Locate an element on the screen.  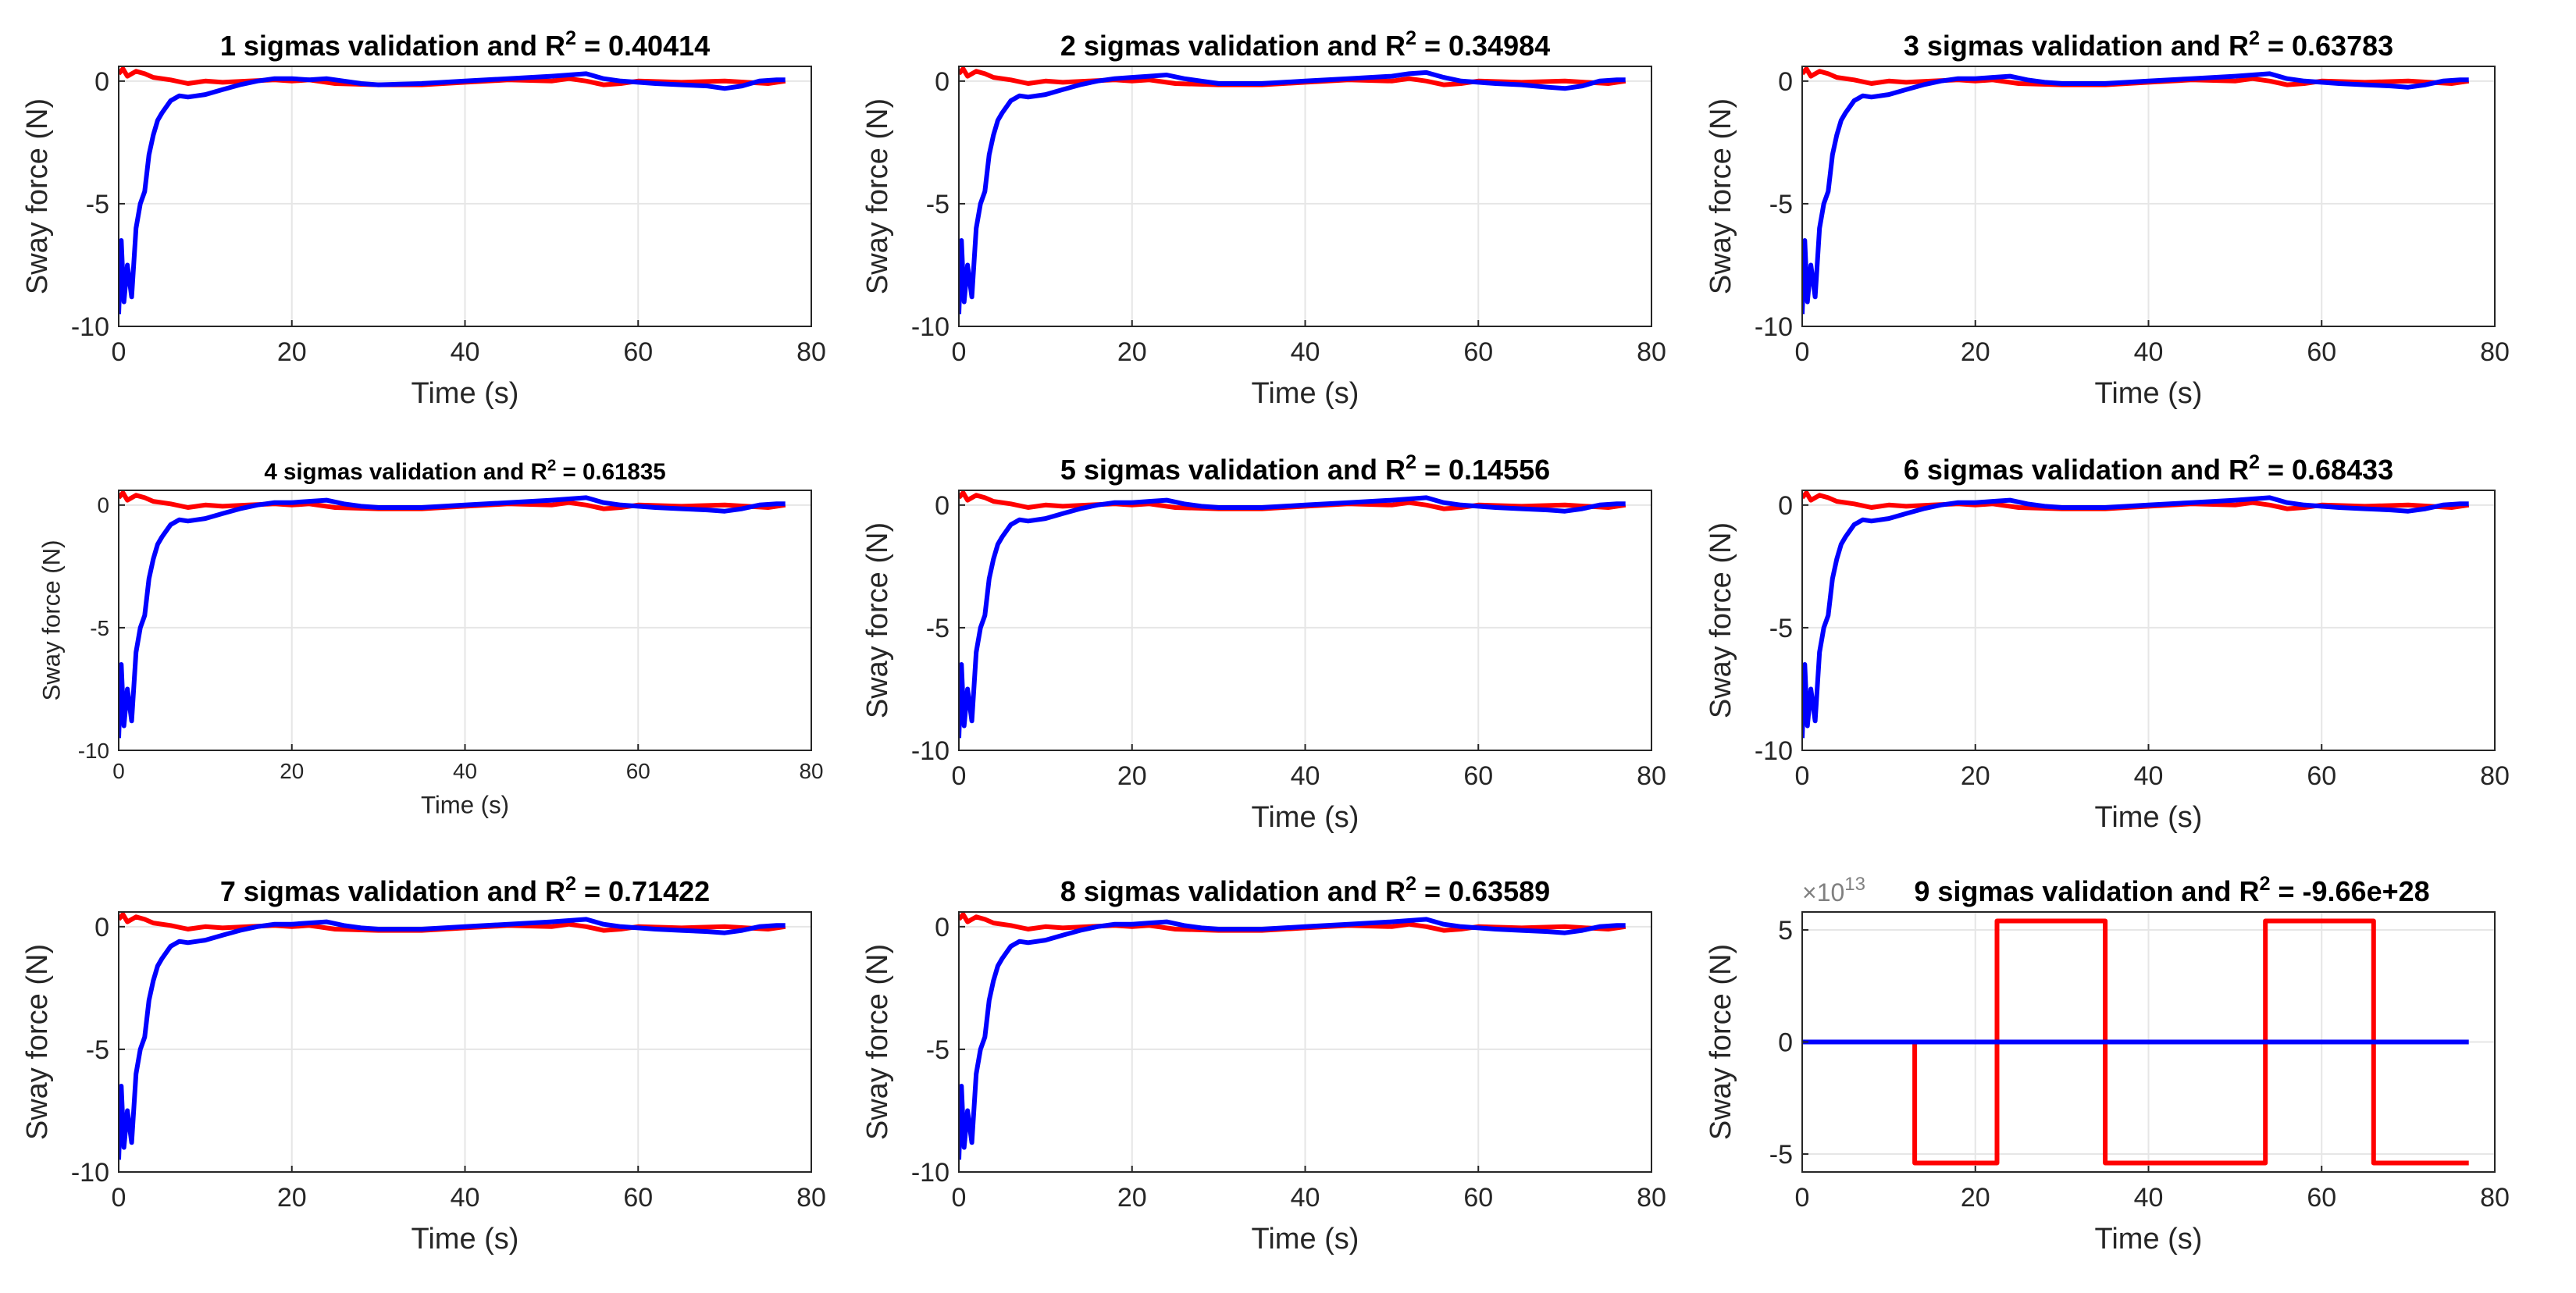
chart-title: 5 sigmas validation and R2 = 0.14556 is located at coordinates (1305, 468).